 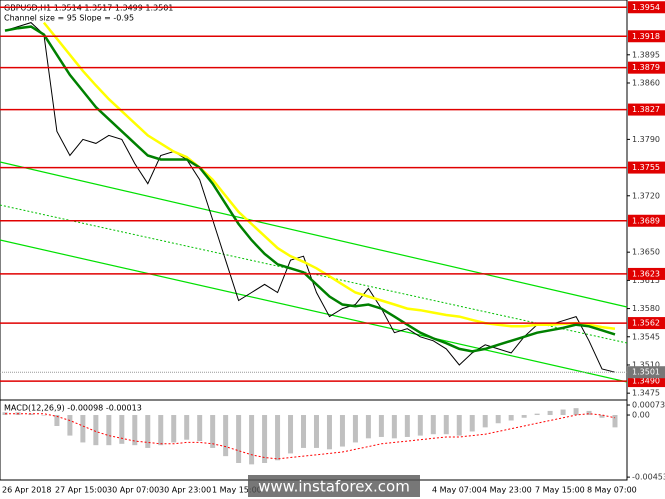 I want to click on level-label: 1.3954, so click(x=646, y=7).